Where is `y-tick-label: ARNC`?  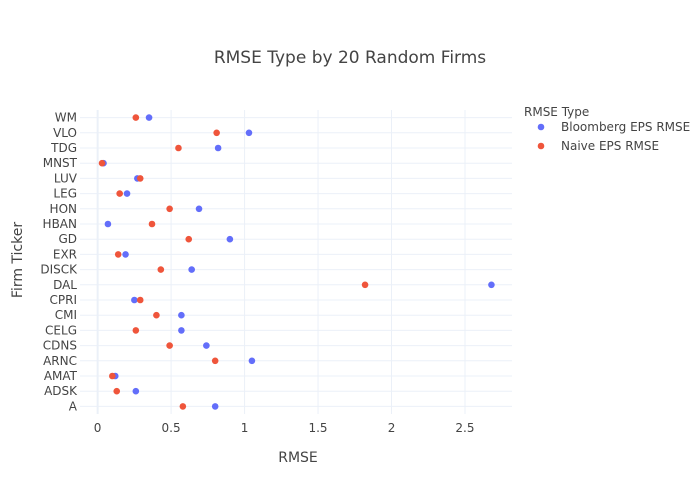 y-tick-label: ARNC is located at coordinates (60, 361).